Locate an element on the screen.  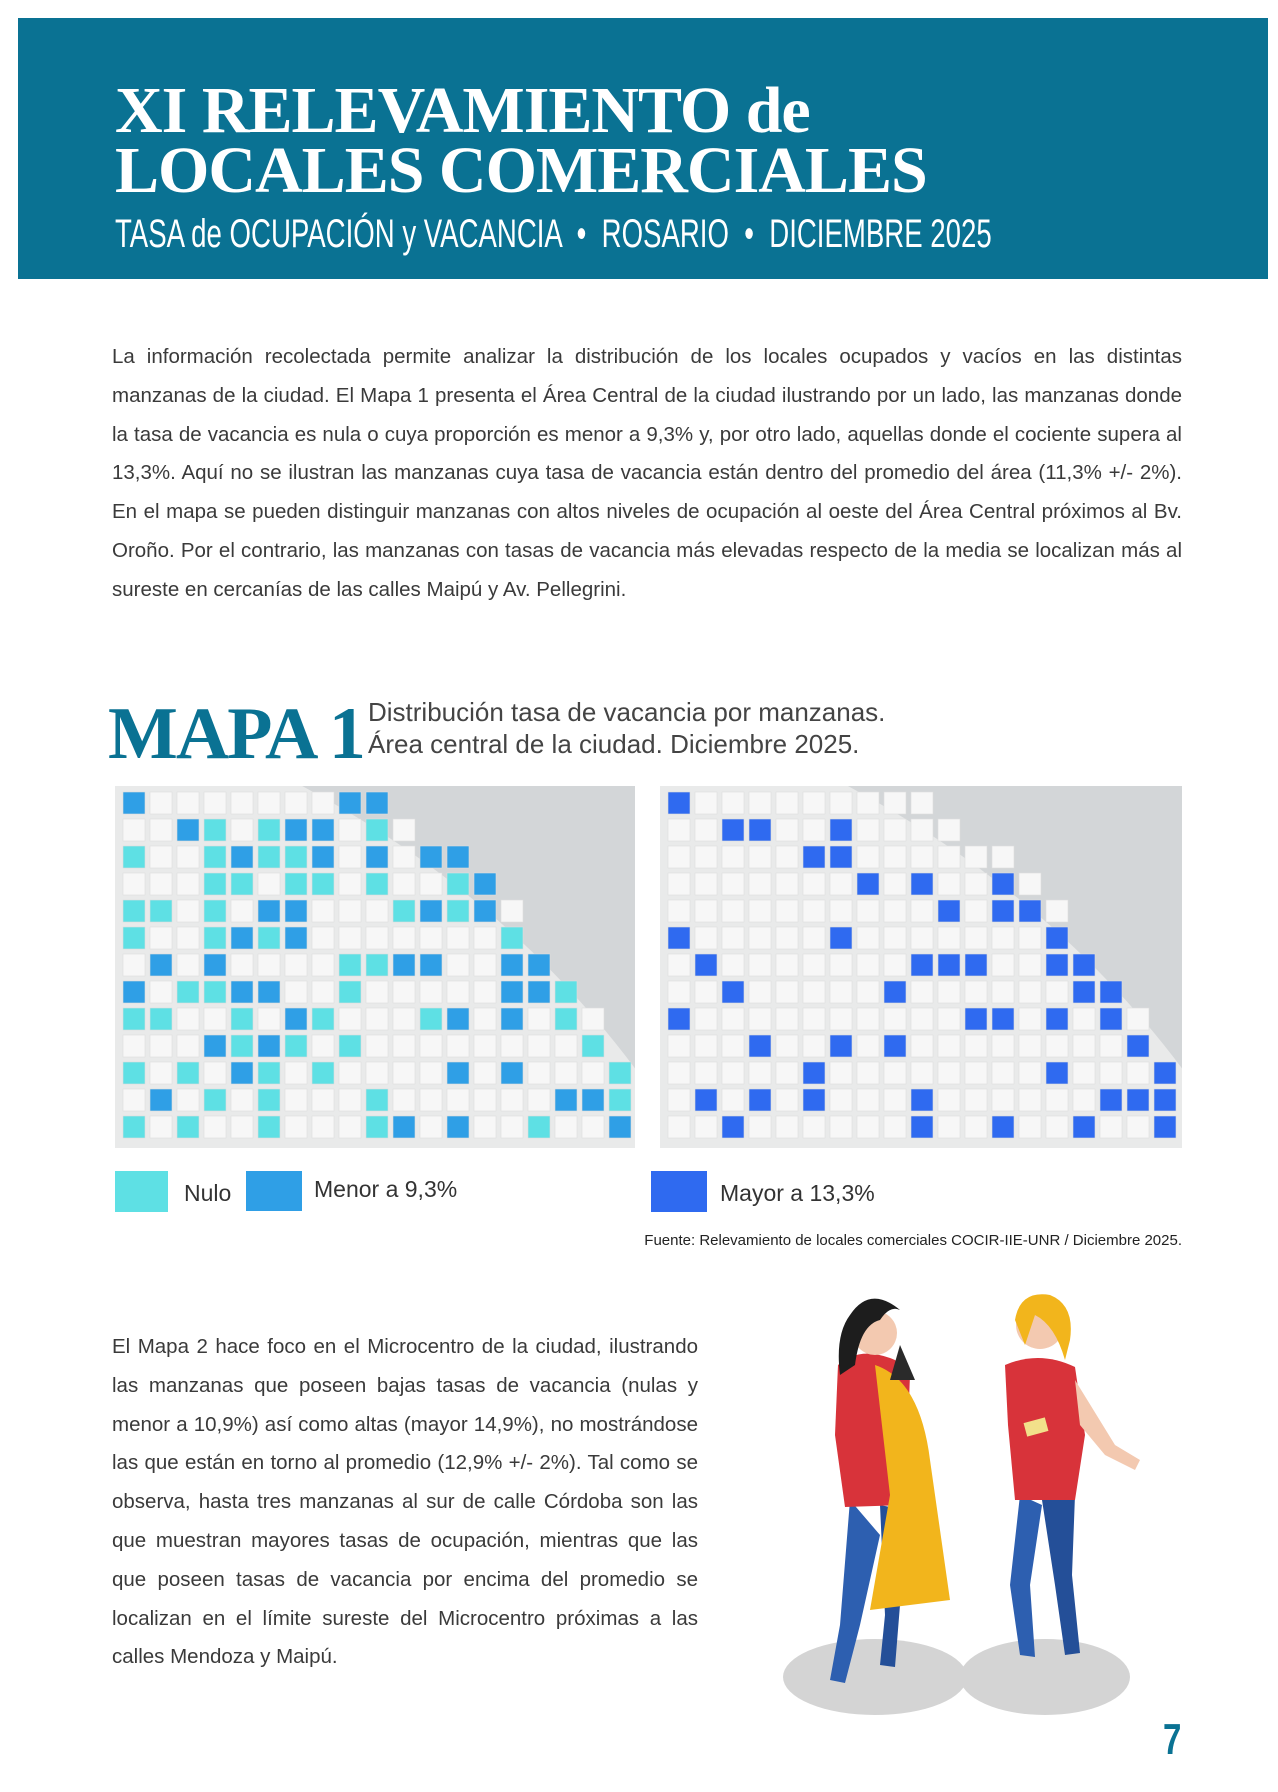
legend-label: Mayor a 13,3% is located at coordinates (797, 1193).